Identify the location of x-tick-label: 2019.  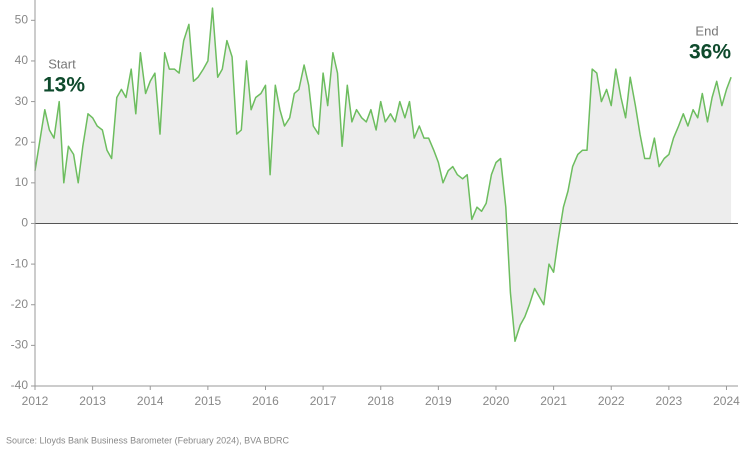
(438, 401).